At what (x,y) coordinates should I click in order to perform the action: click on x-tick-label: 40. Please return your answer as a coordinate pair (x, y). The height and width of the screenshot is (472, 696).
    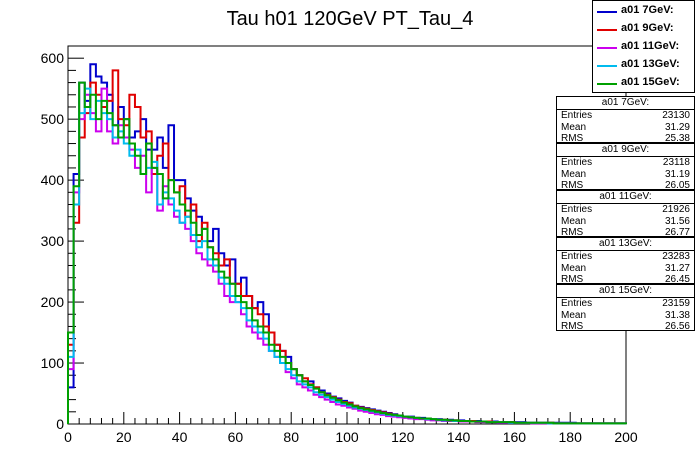
    Looking at the image, I should click on (180, 437).